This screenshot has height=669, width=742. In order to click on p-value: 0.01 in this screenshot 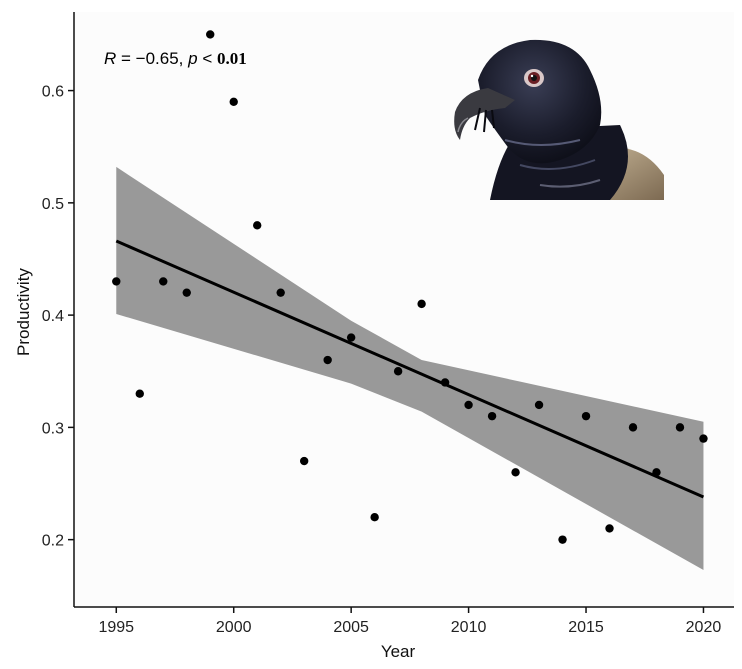, I will do `click(232, 58)`.